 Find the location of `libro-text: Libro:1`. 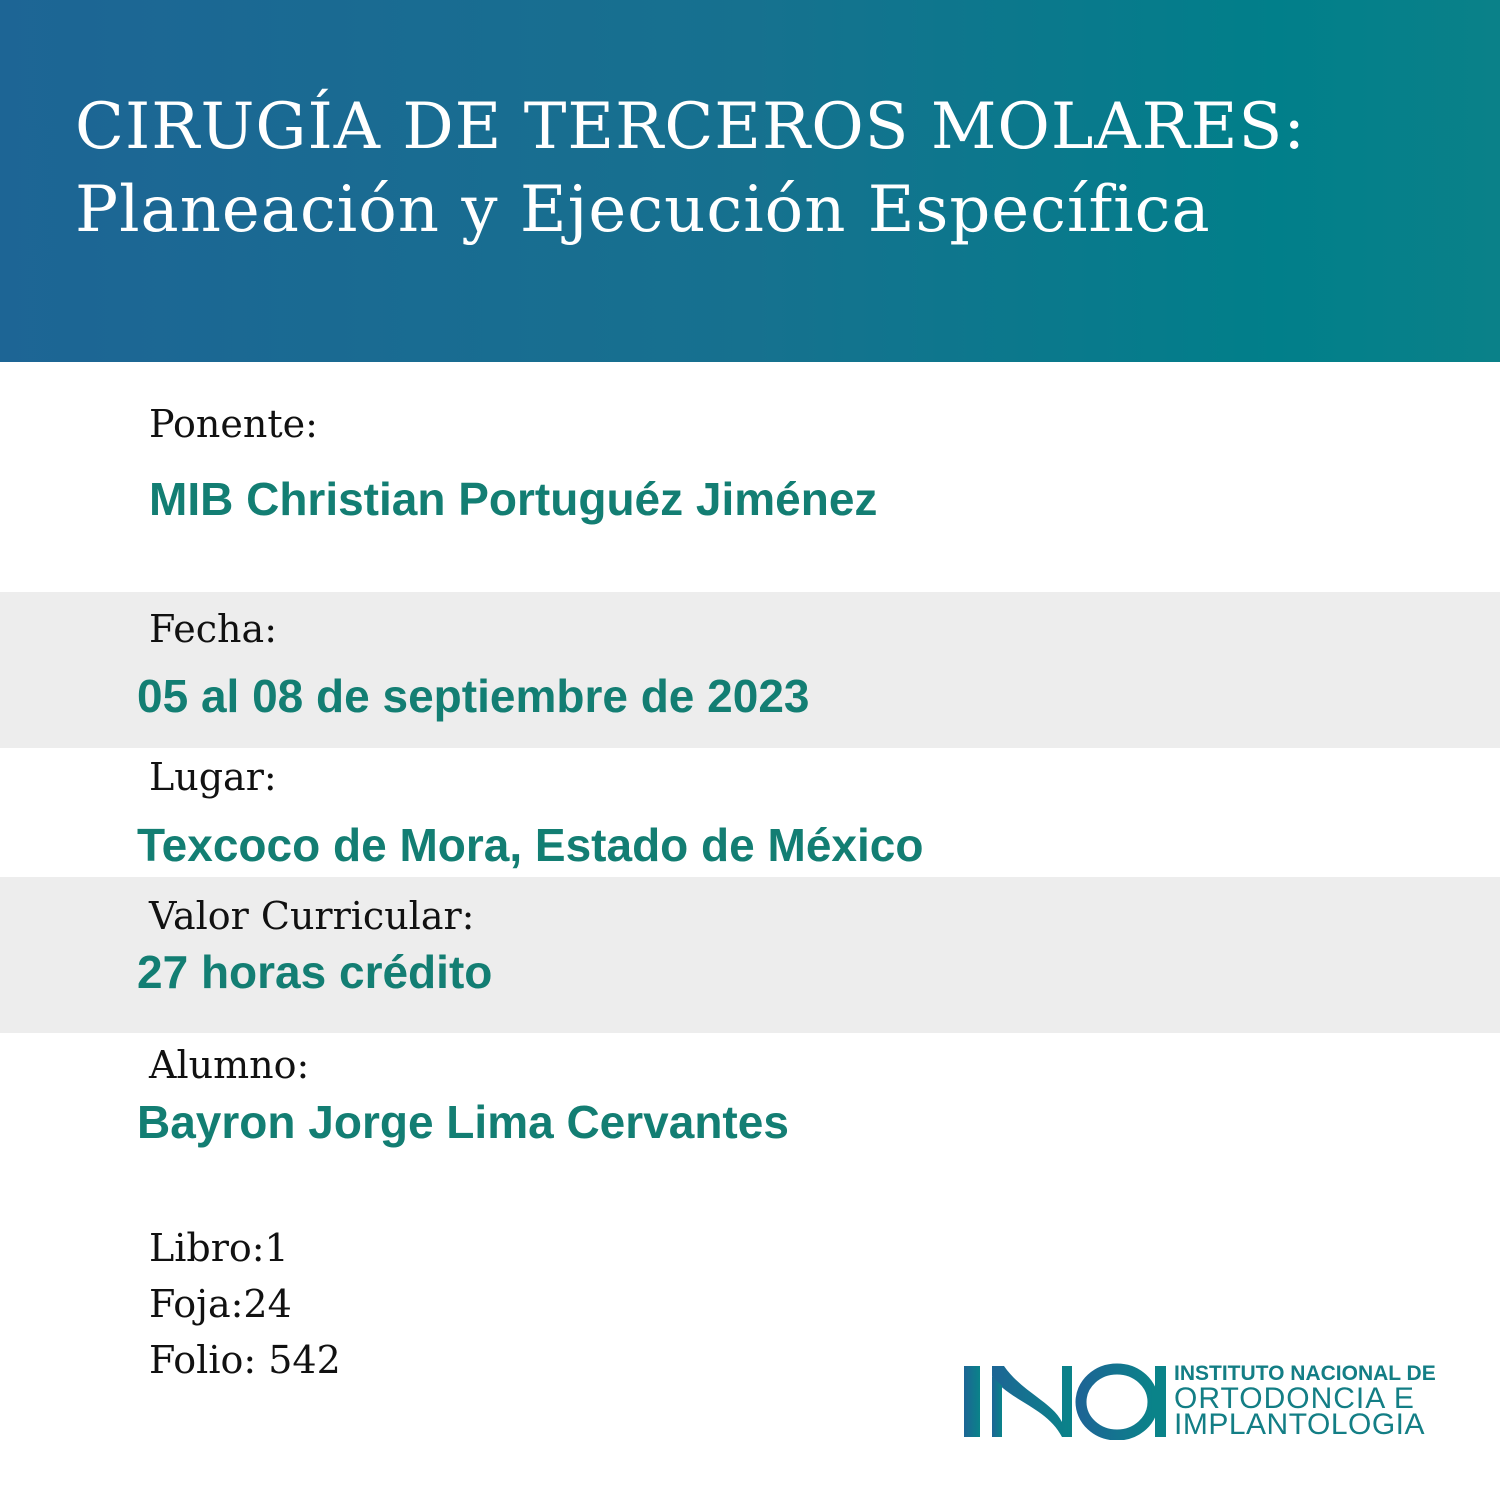

libro-text: Libro:1 is located at coordinates (219, 1248).